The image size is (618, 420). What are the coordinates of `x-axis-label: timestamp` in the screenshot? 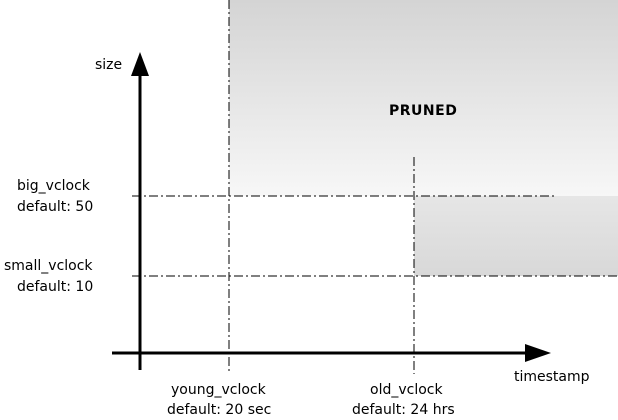 It's located at (552, 377).